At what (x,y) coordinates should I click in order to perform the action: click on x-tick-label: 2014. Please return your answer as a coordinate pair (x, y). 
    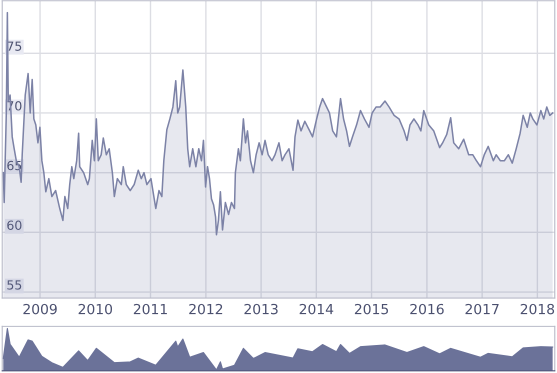
    Looking at the image, I should click on (317, 309).